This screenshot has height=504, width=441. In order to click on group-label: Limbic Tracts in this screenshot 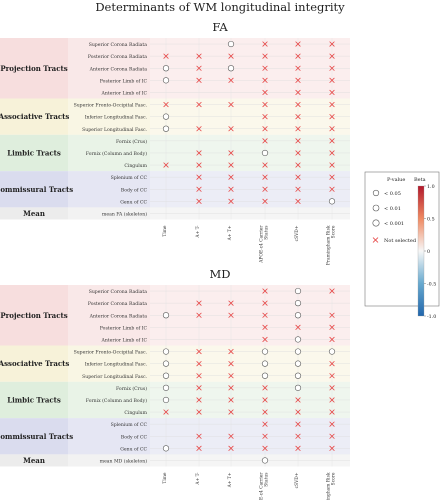, I will do `click(34, 399)`.